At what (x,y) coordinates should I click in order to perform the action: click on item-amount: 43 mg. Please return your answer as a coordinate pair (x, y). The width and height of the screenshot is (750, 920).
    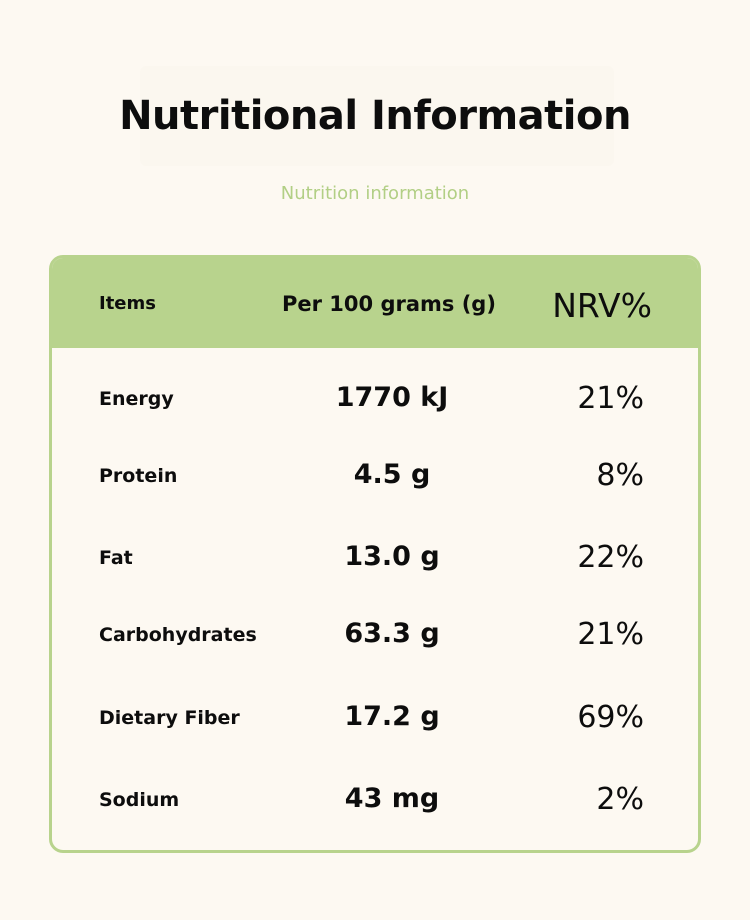
    Looking at the image, I should click on (392, 798).